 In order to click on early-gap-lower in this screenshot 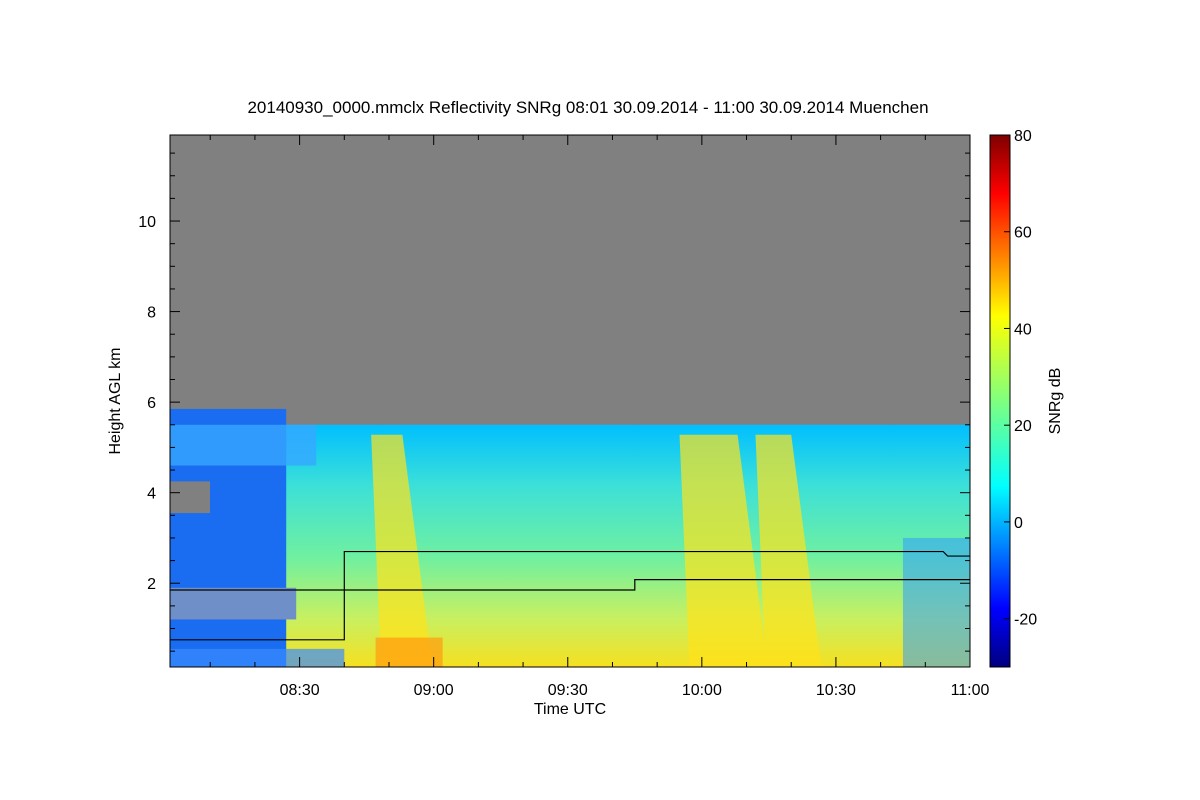, I will do `click(233, 603)`.